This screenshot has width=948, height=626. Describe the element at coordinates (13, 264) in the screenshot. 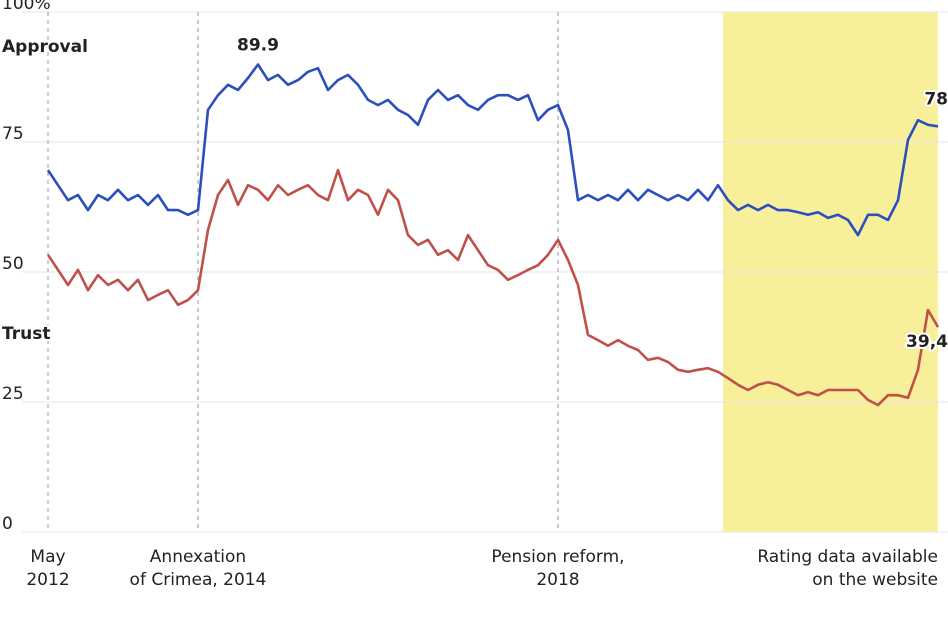

I see `y-tick-label: 50` at that location.